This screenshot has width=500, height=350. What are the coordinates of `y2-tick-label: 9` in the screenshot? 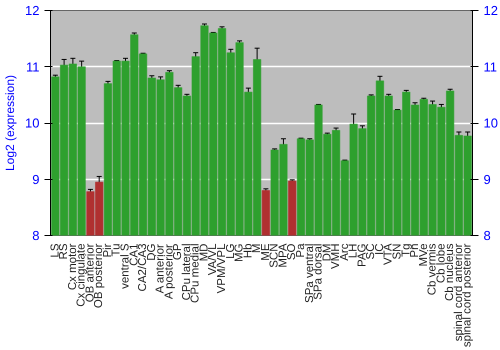 It's located at (487, 179).